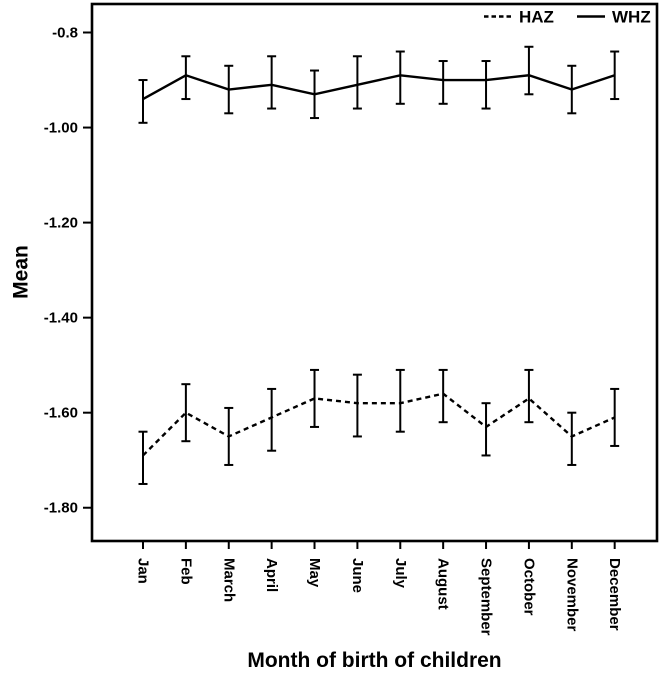  Describe the element at coordinates (374, 660) in the screenshot. I see `x-axis-title: Month of birth of children` at that location.